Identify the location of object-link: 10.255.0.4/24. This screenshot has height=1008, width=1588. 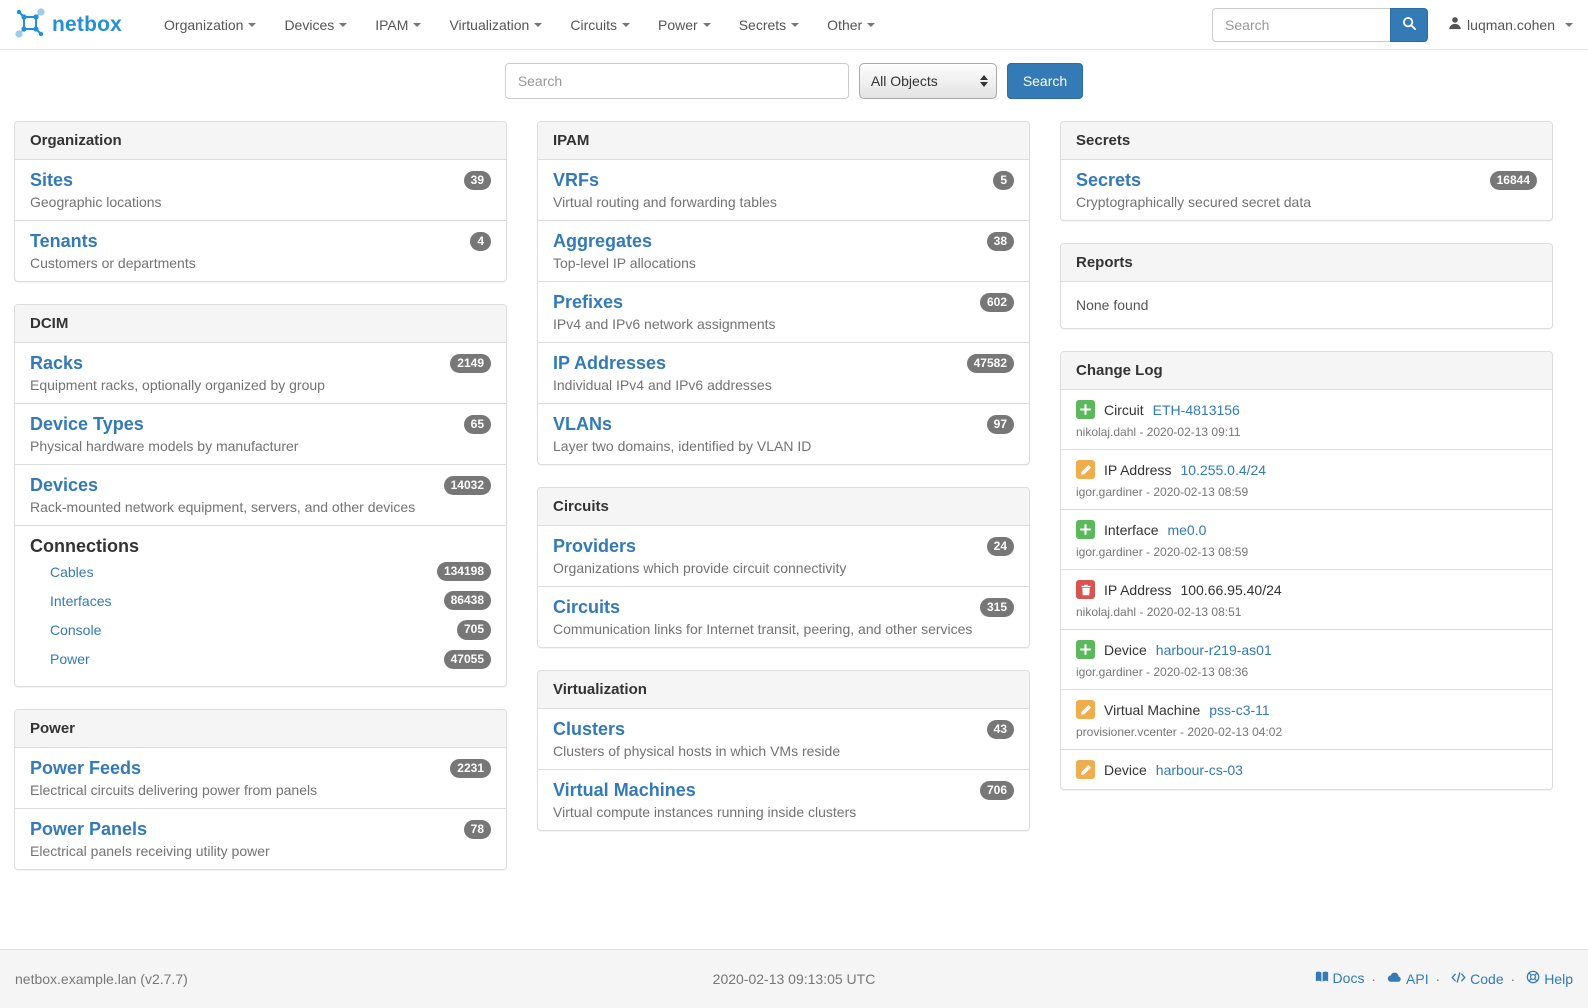
(1223, 469).